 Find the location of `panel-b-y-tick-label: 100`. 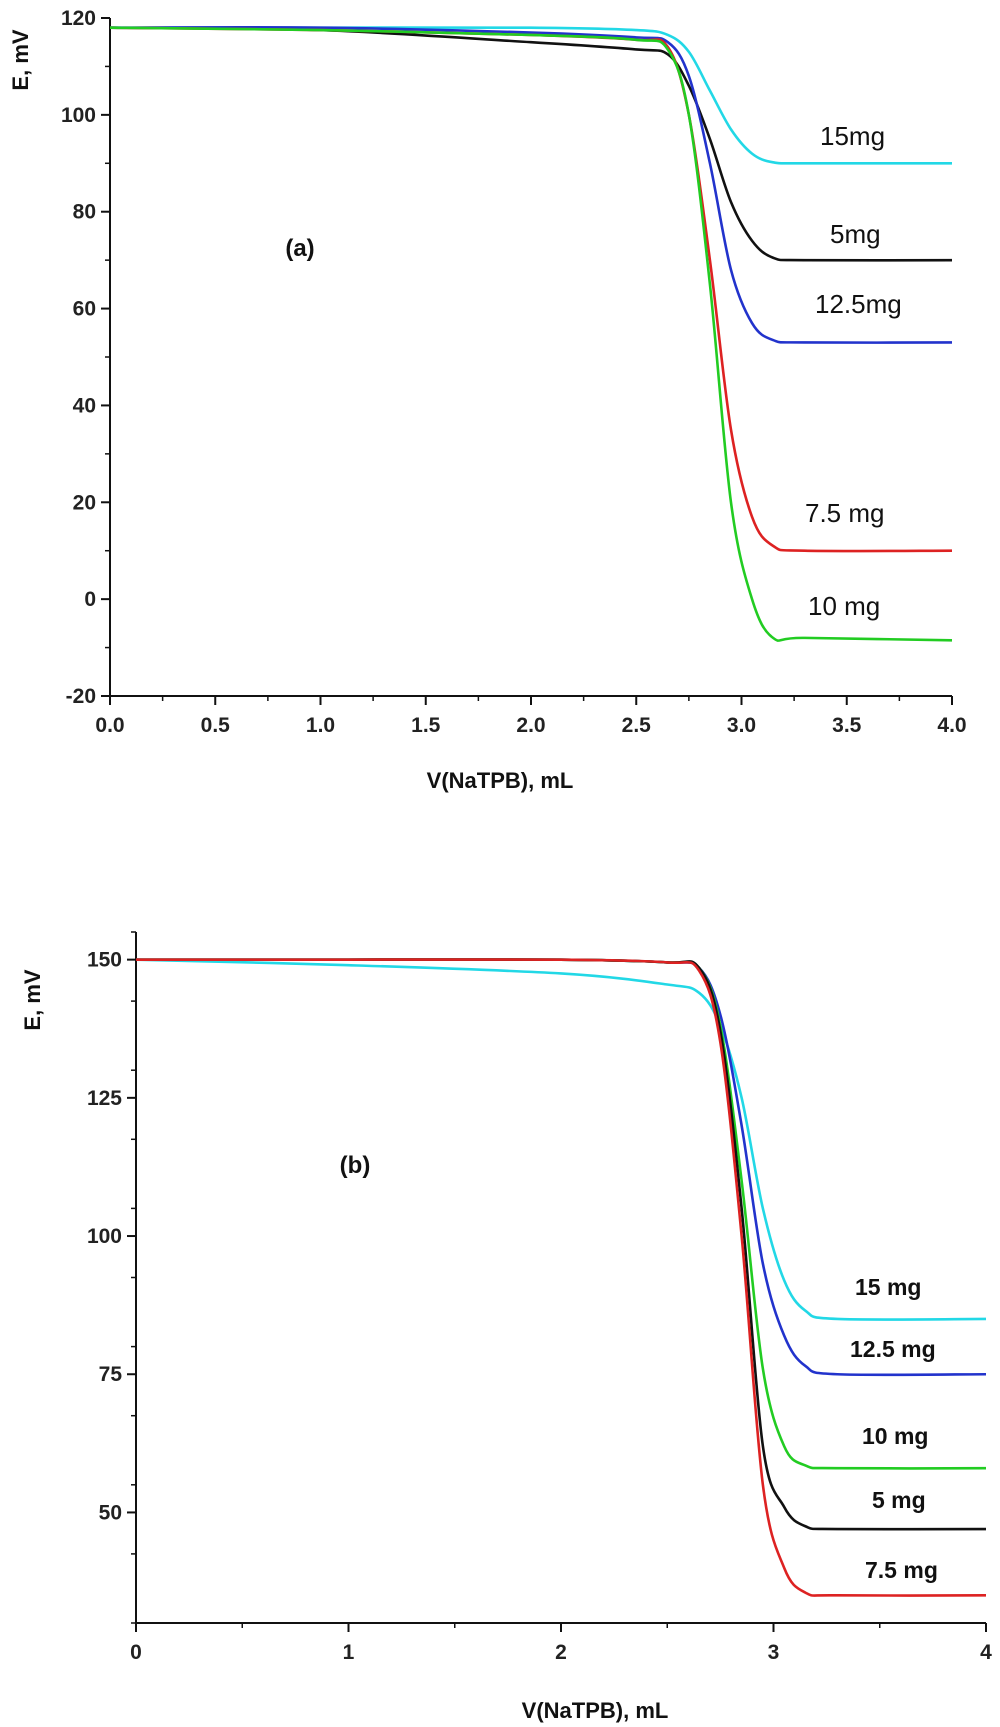

panel-b-y-tick-label: 100 is located at coordinates (104, 1236).